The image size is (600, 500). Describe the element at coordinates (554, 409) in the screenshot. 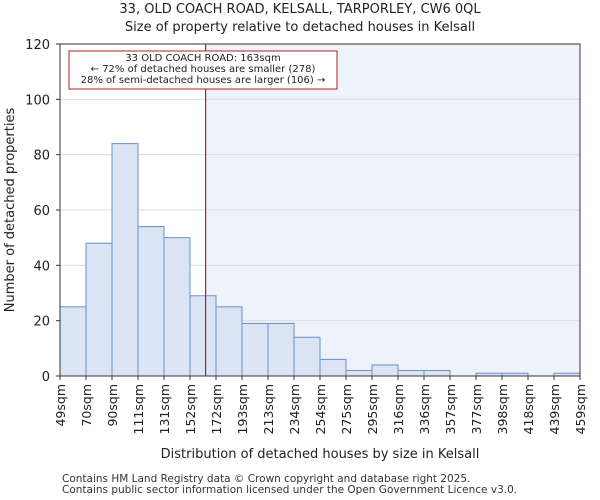

I see `x-tick-label: 439sqm` at that location.